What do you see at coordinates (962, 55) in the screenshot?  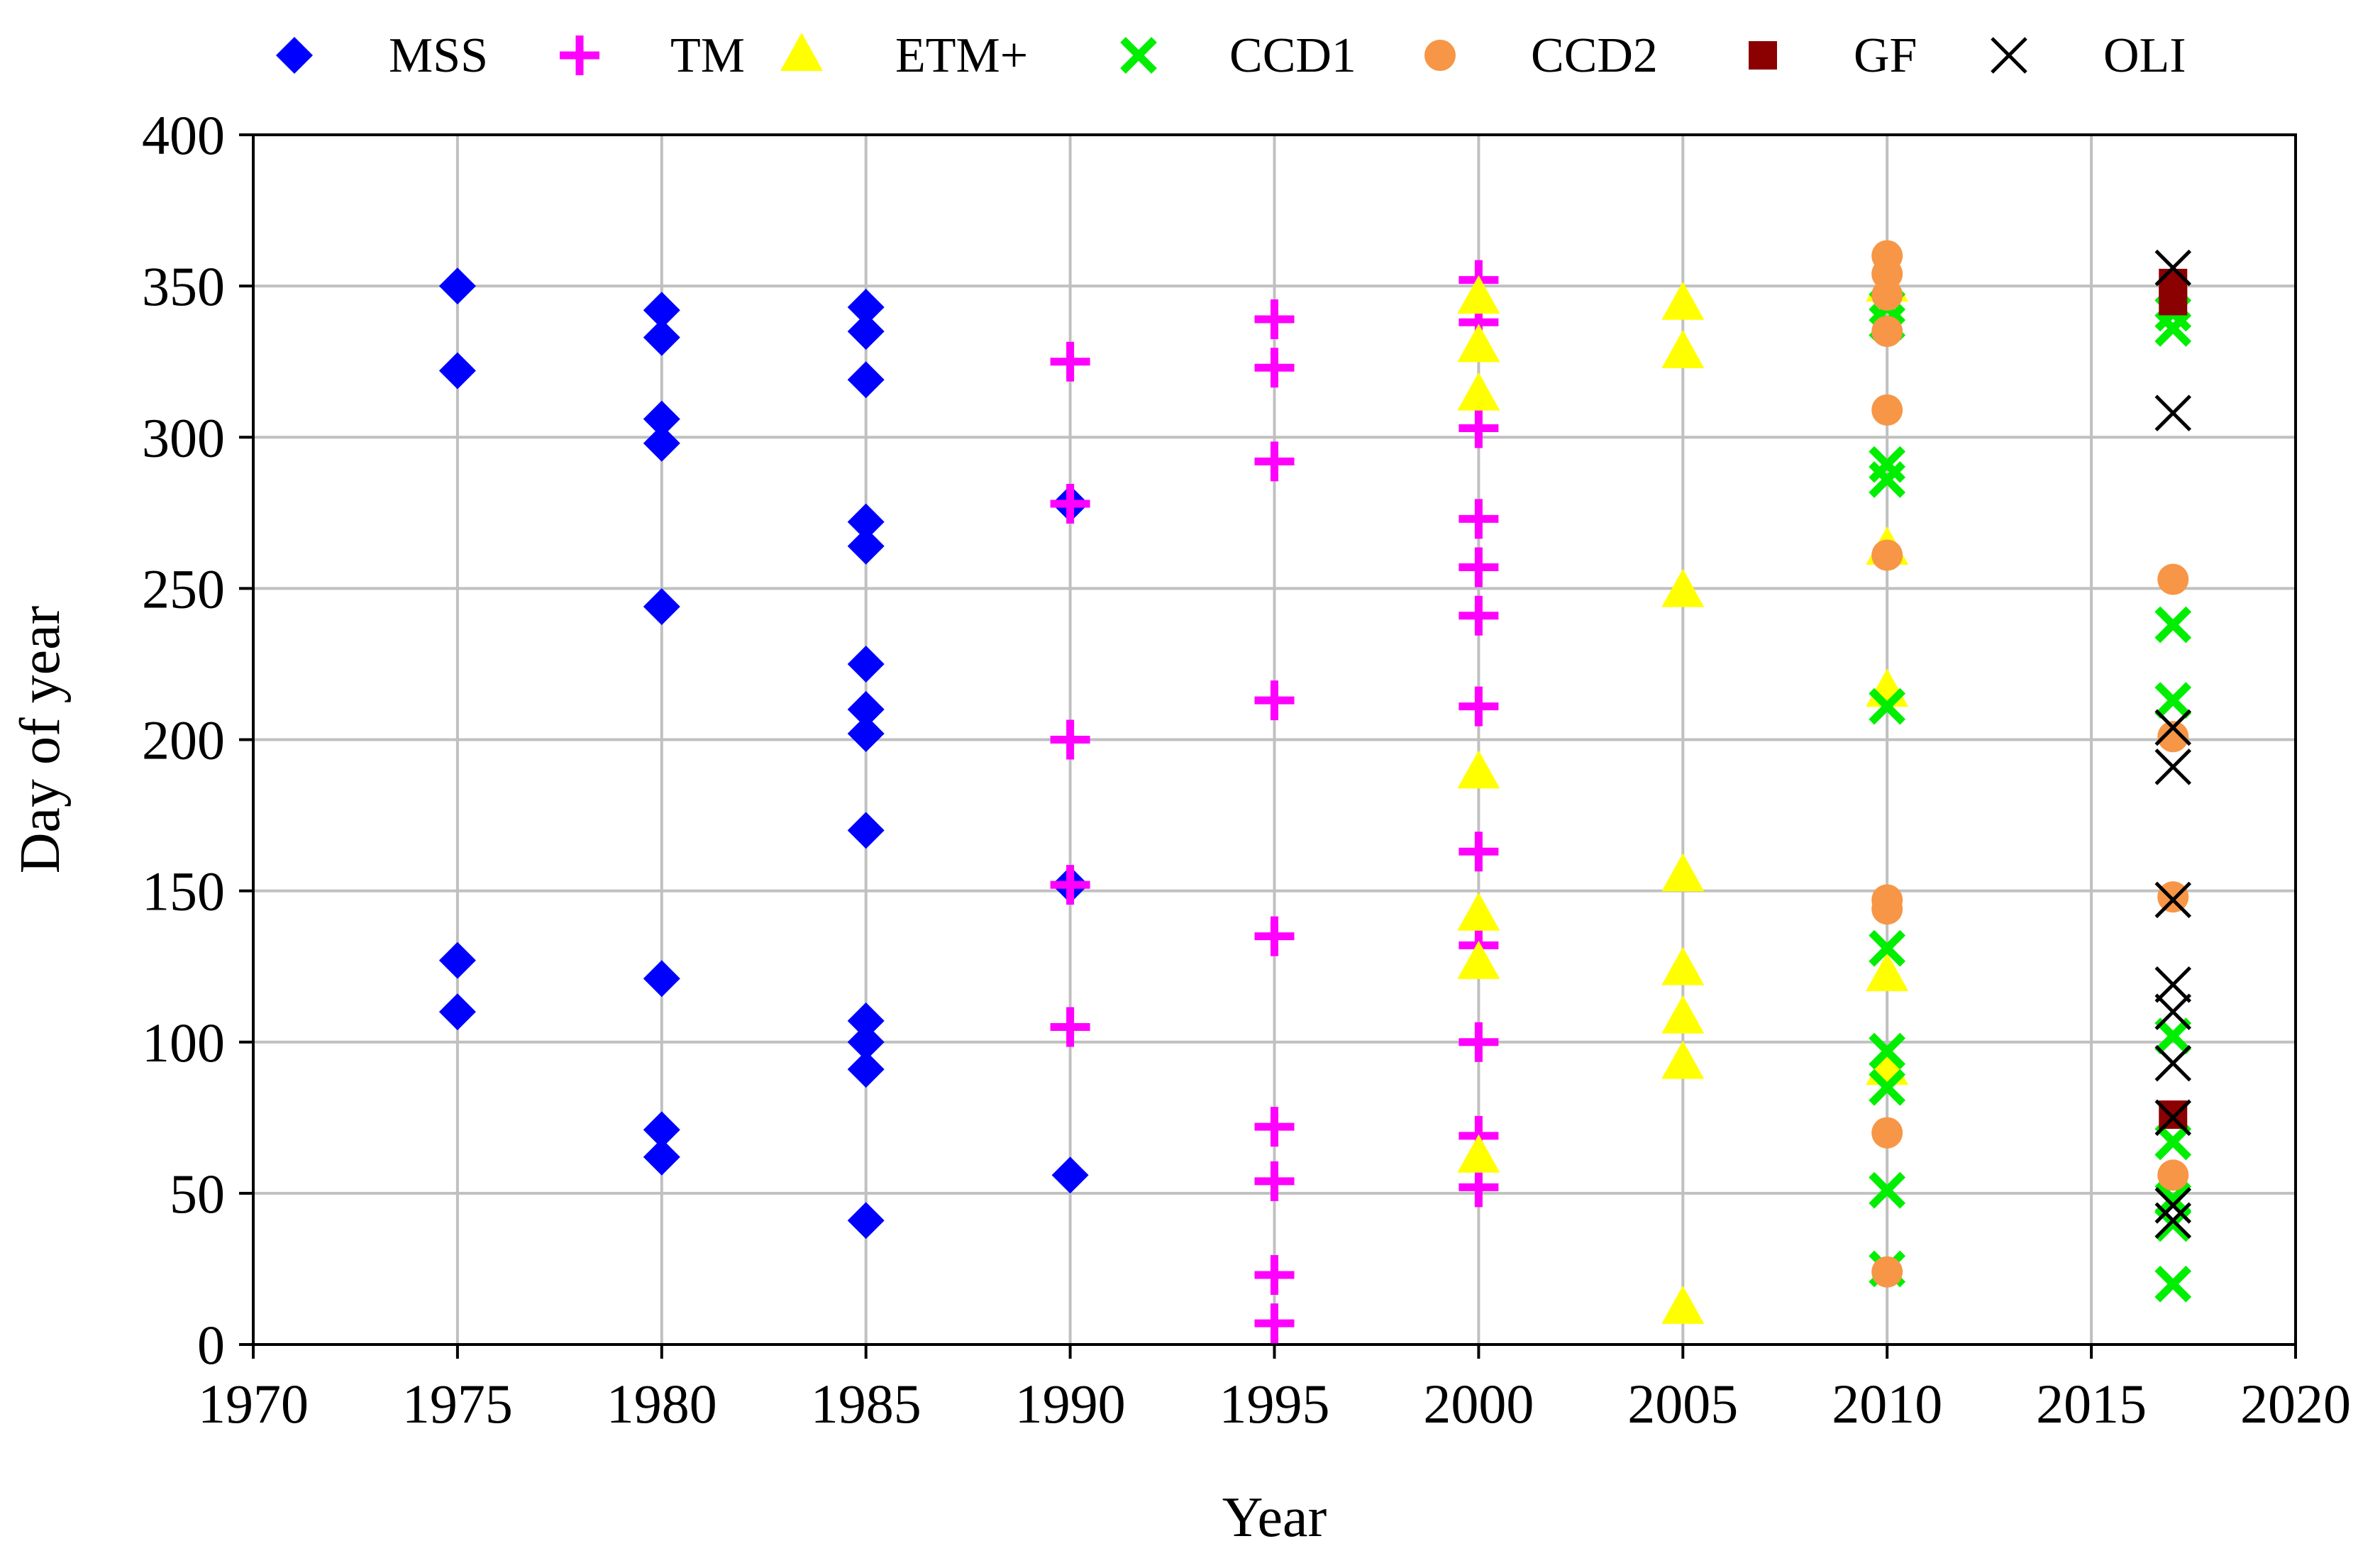 I see `legend-label-etm: ETM+` at bounding box center [962, 55].